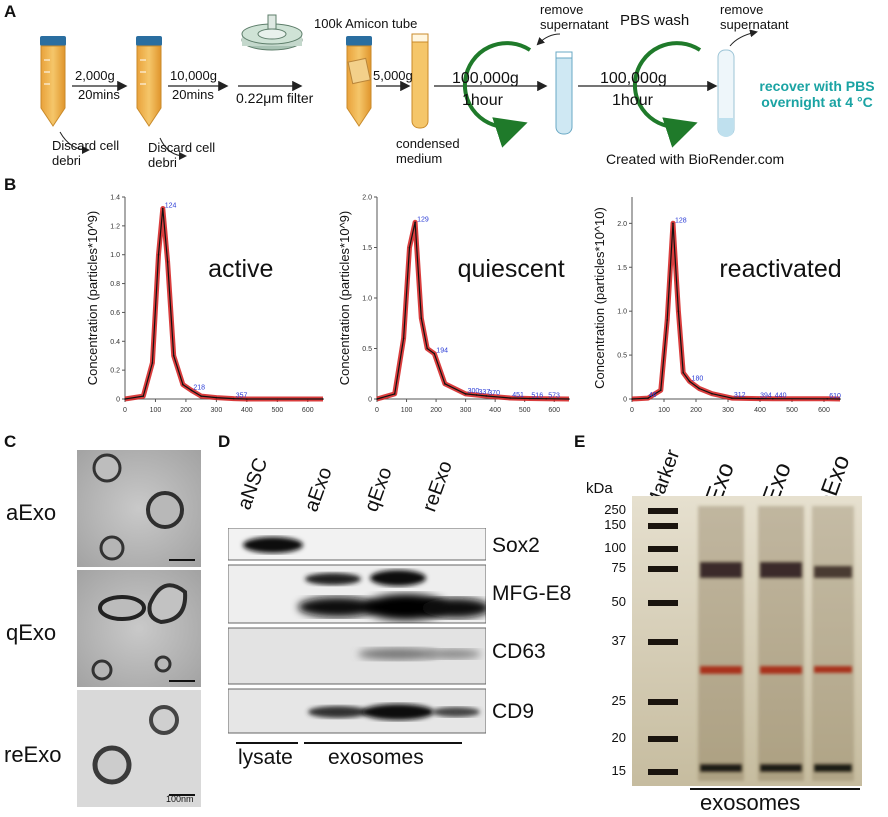  I want to click on peak-label-0-1: 218, so click(199, 387).